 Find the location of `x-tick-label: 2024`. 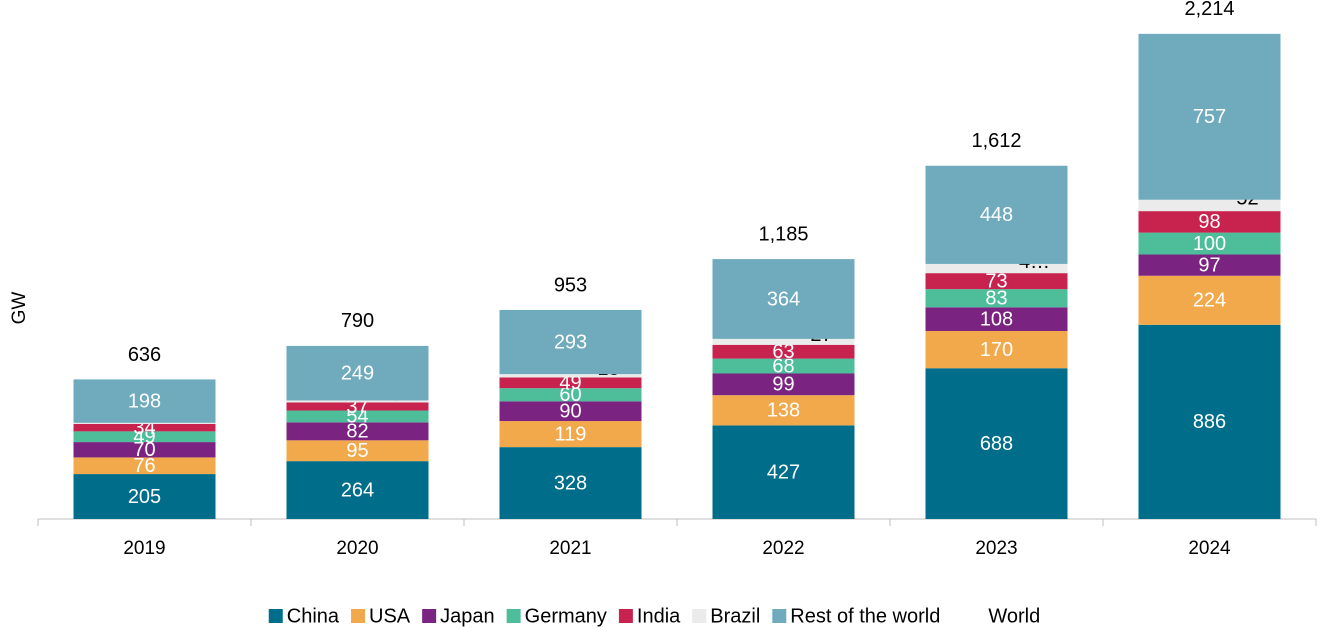

x-tick-label: 2024 is located at coordinates (1209, 548).